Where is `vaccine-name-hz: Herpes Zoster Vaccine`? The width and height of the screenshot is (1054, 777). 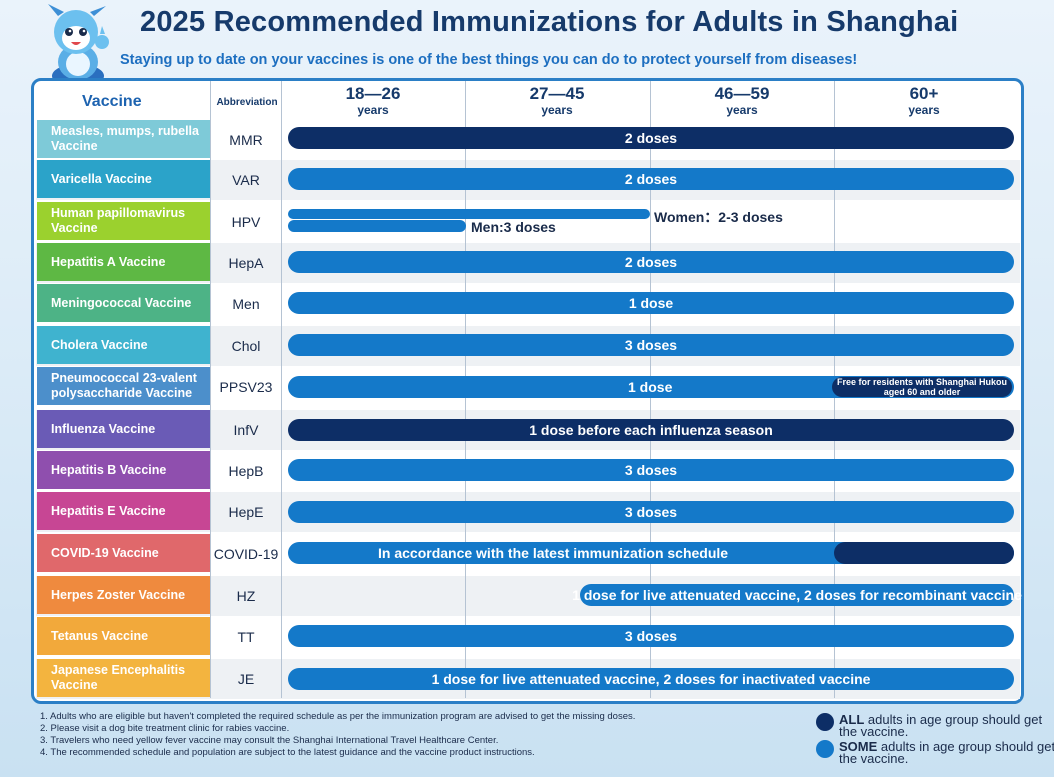
vaccine-name-hz: Herpes Zoster Vaccine is located at coordinates (123, 595).